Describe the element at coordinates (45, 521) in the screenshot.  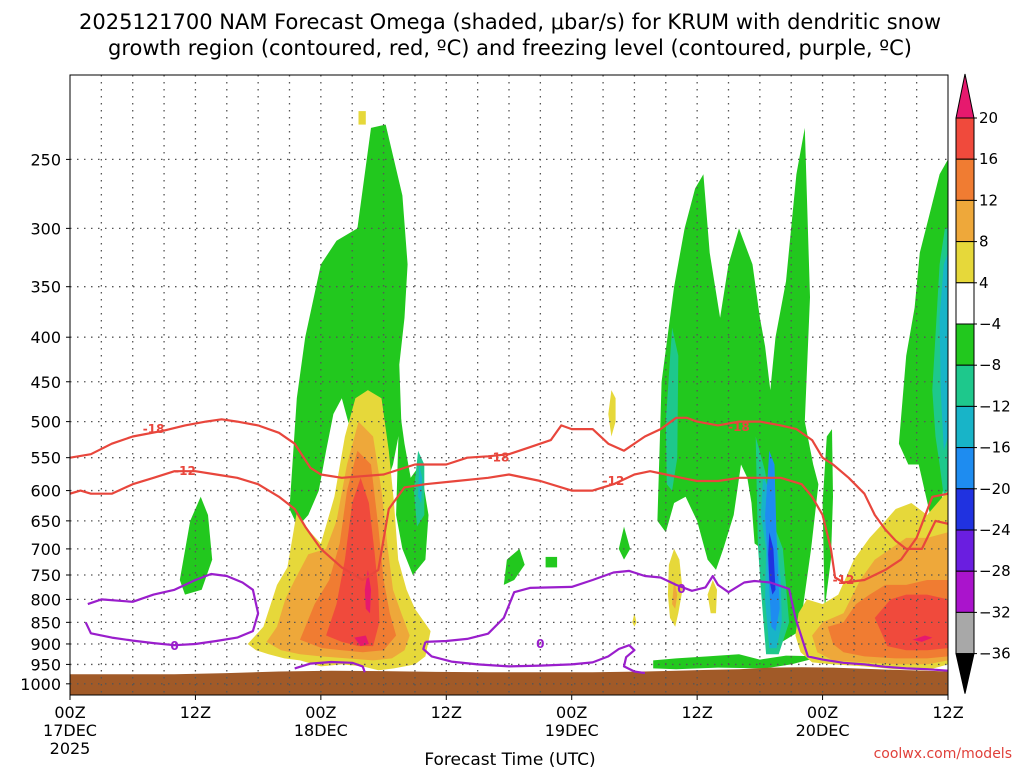
I see `y-tick-label: 650` at that location.